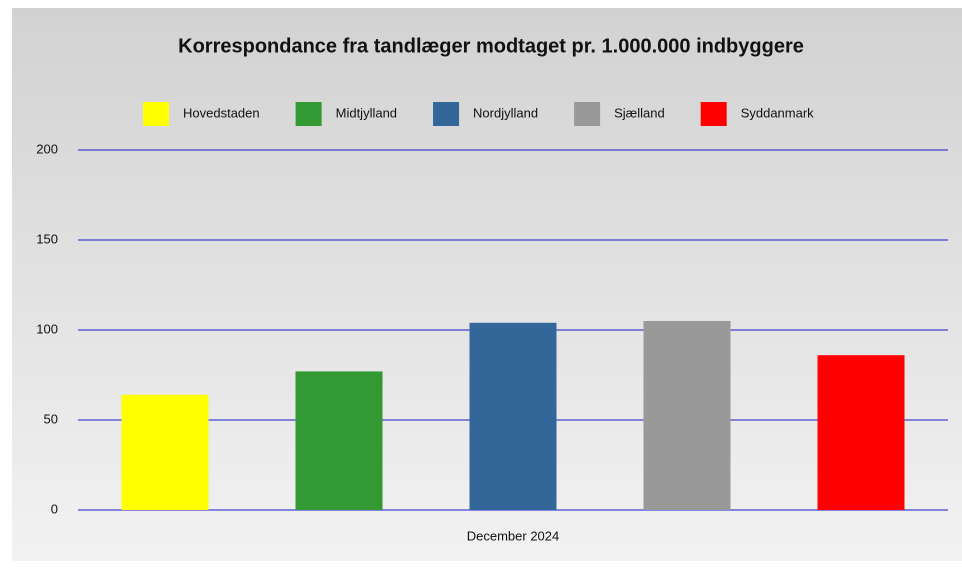 This screenshot has height=568, width=962. Describe the element at coordinates (513, 535) in the screenshot. I see `x-tick-label: December 2024` at that location.